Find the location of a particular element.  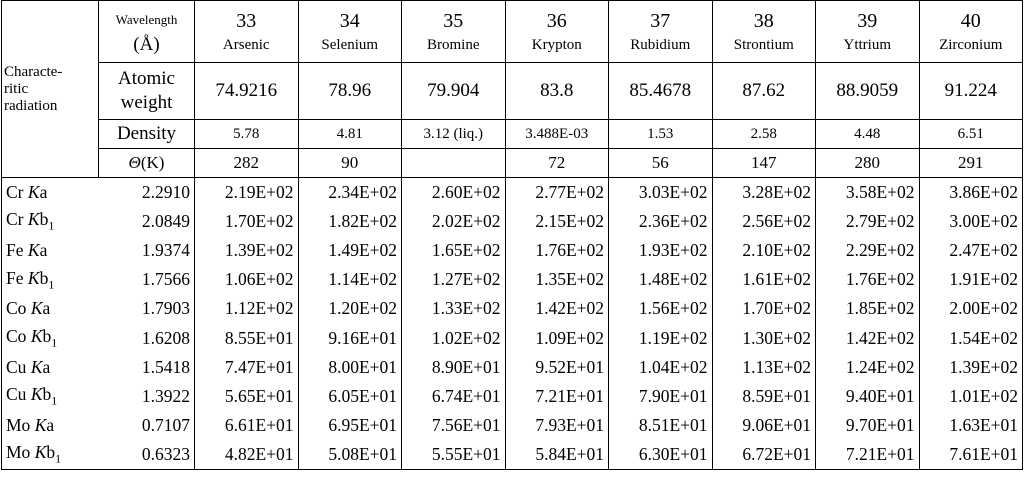

mass-absorption: 6.95E+01 is located at coordinates (349, 425).